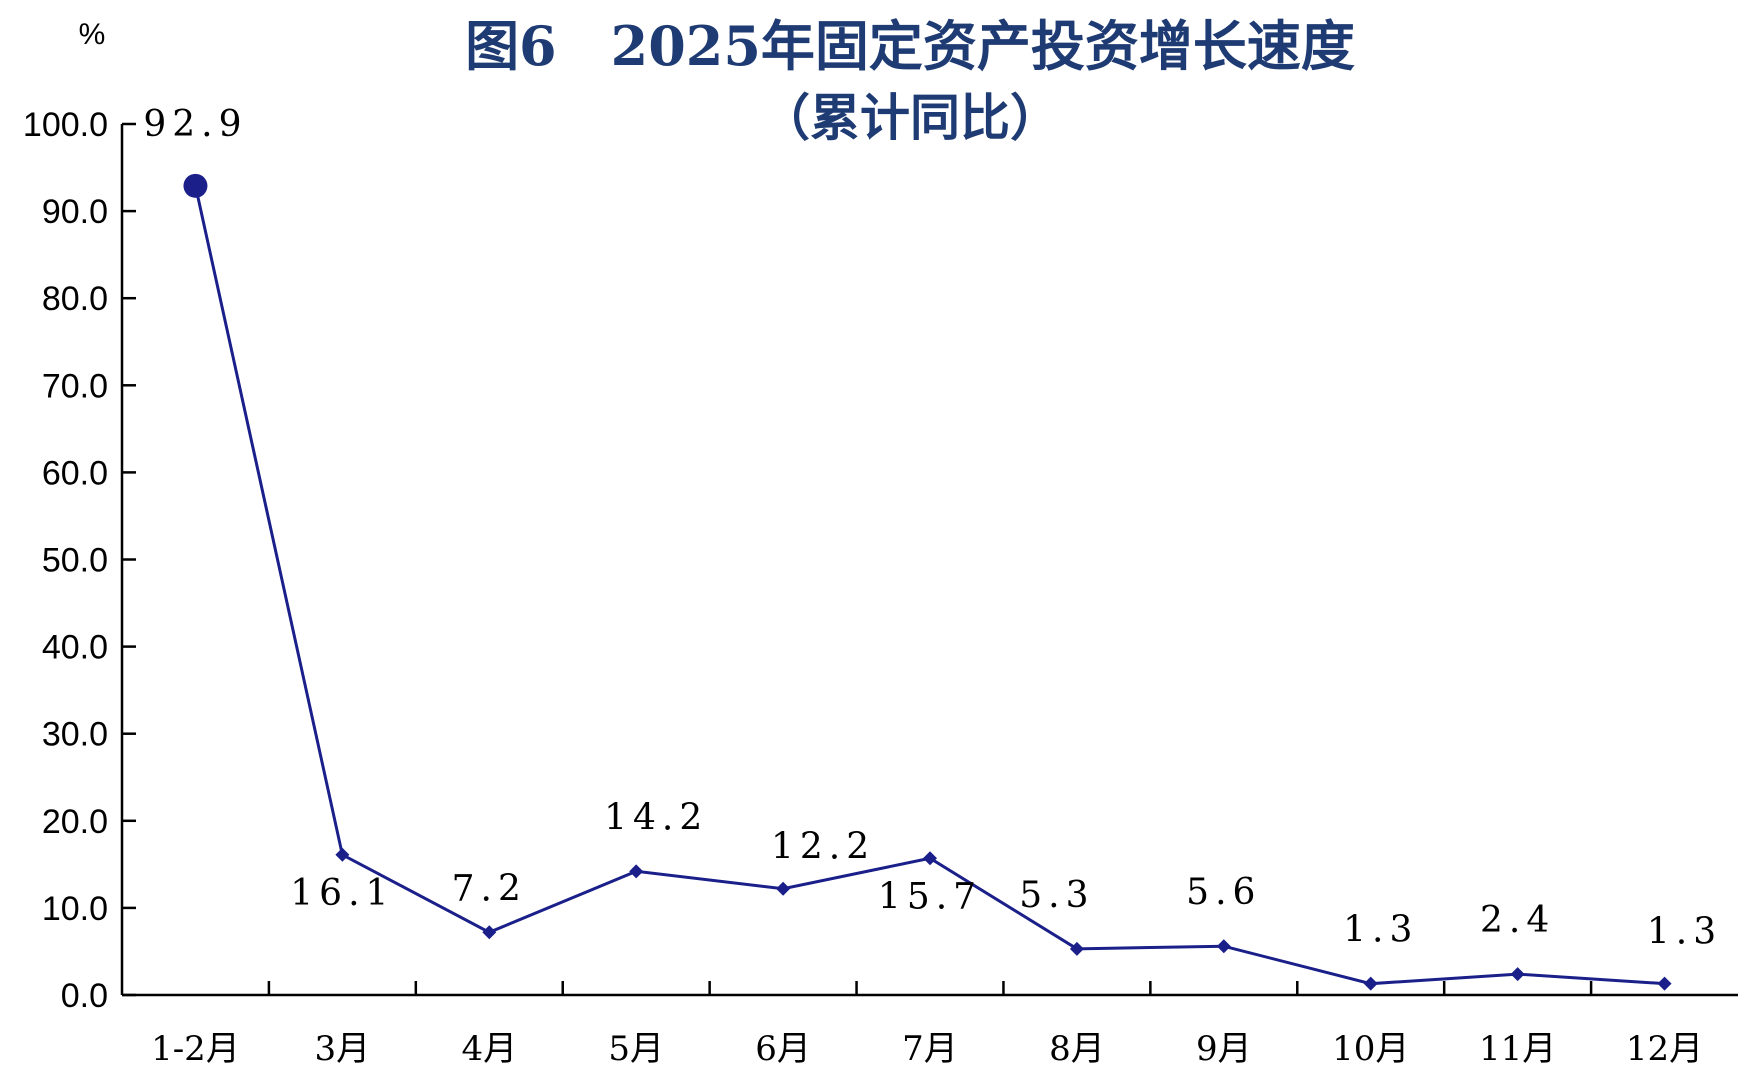 Image resolution: width=1750 pixels, height=1081 pixels. What do you see at coordinates (75, 561) in the screenshot?
I see `y-tick-label: 50.0` at bounding box center [75, 561].